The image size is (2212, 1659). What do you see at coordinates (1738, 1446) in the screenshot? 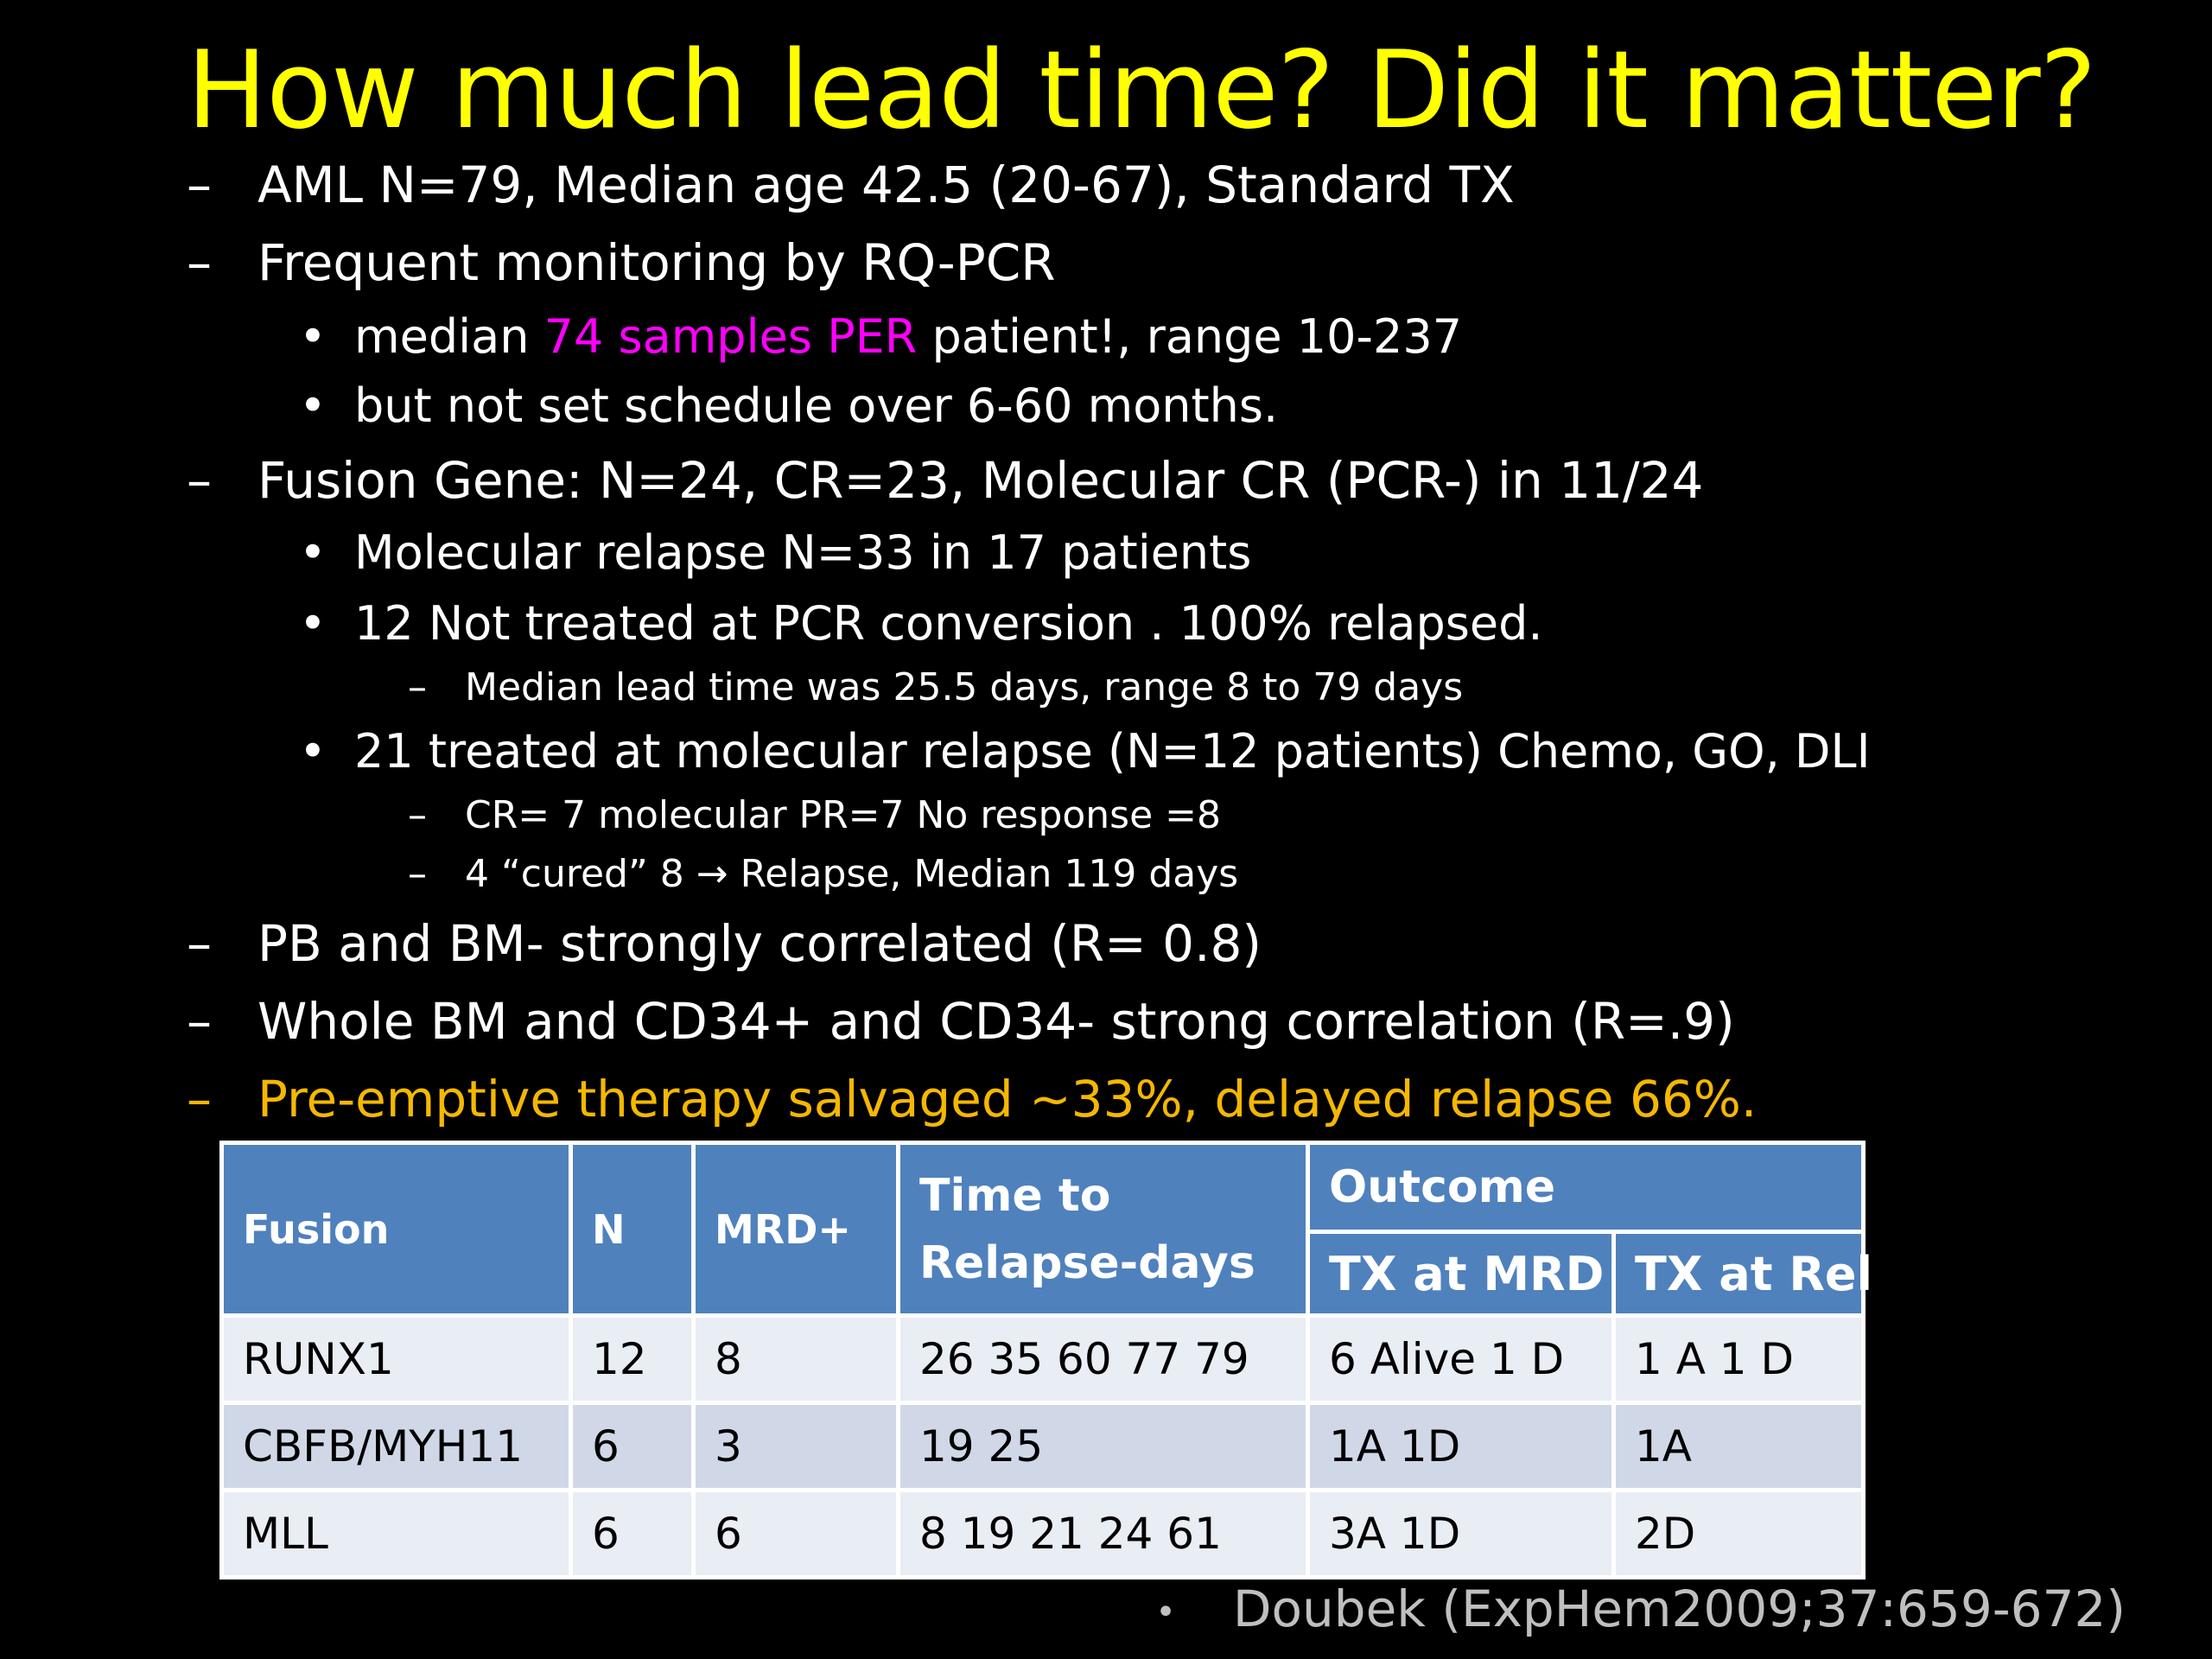
I see `cell-tx-rel: 1A` at bounding box center [1738, 1446].